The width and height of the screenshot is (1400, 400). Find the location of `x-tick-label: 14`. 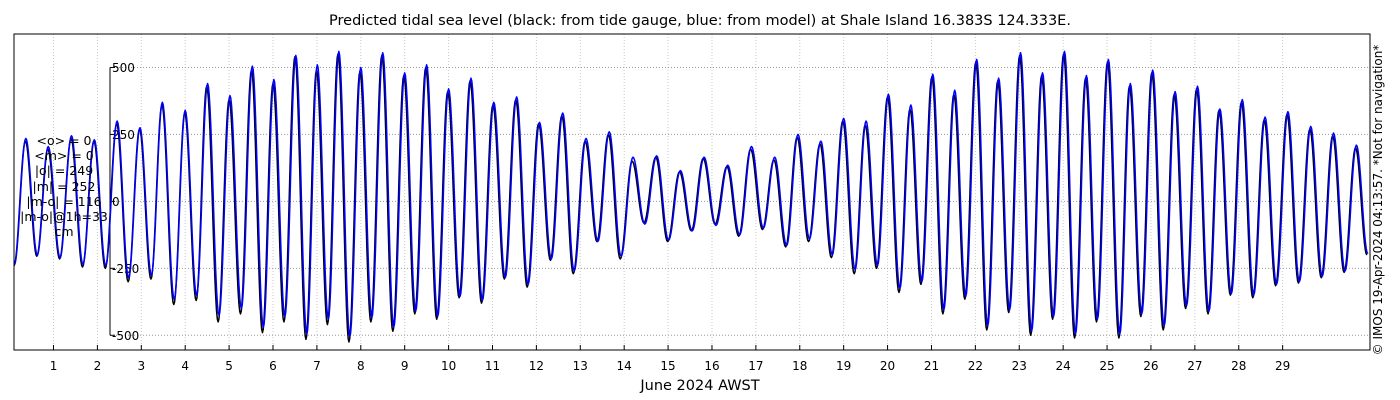

x-tick-label: 14 is located at coordinates (624, 366).